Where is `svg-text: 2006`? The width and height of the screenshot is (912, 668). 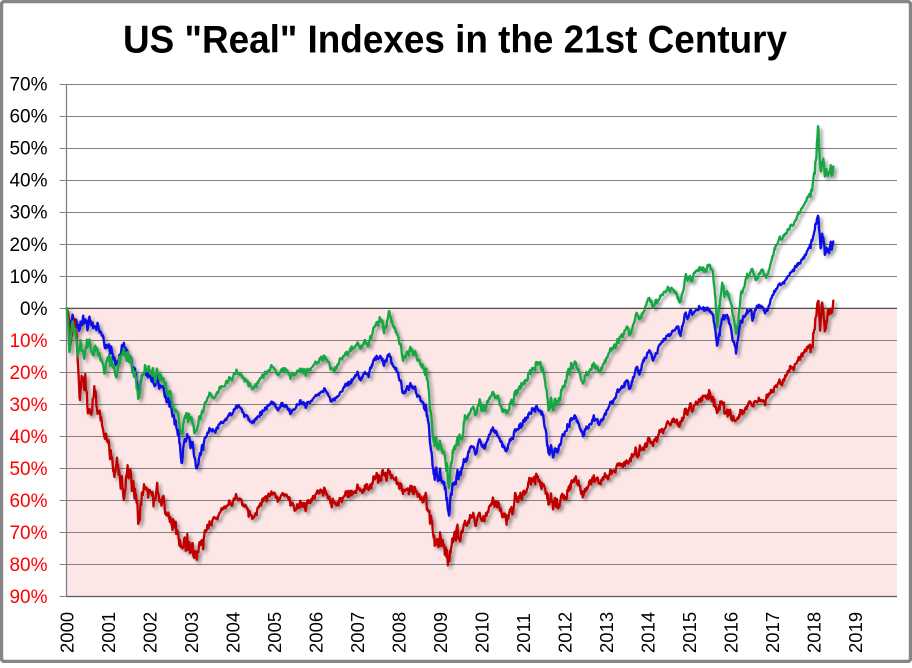
svg-text: 2006 is located at coordinates (315, 632).